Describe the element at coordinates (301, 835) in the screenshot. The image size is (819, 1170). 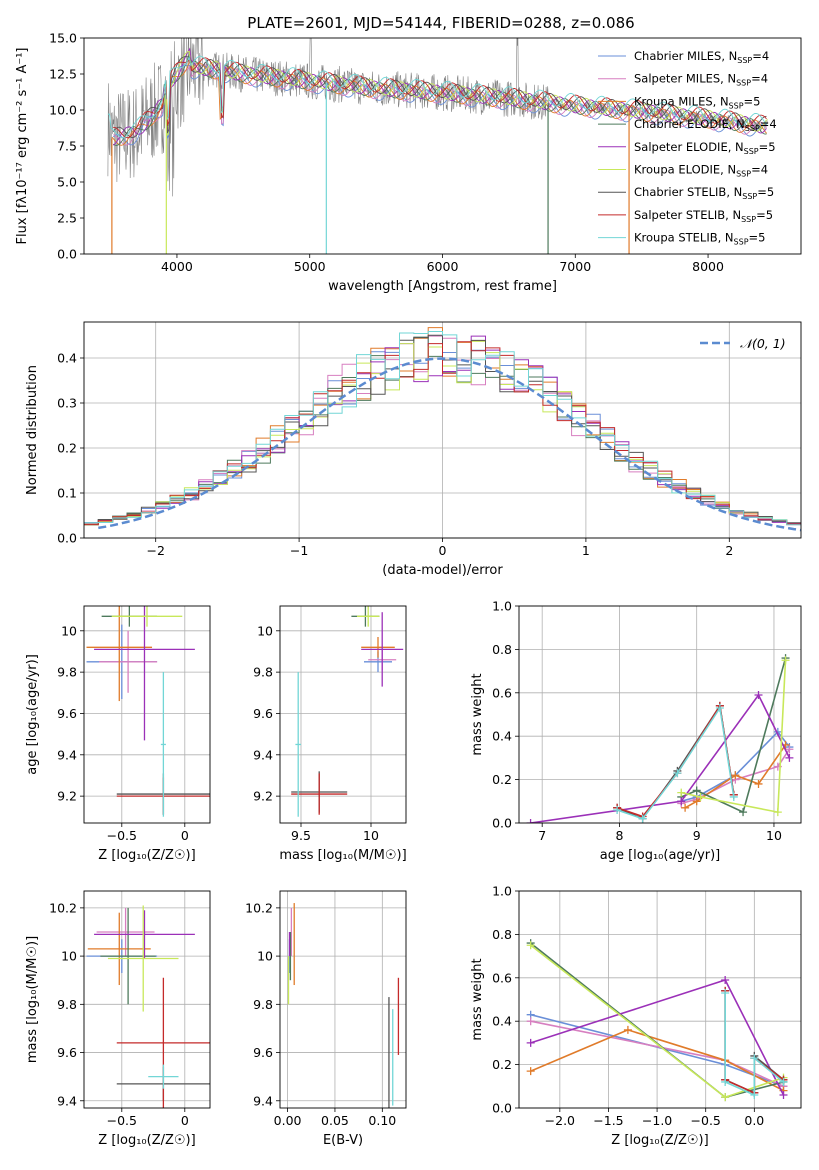
I see `x-tick-label: 9.5` at that location.